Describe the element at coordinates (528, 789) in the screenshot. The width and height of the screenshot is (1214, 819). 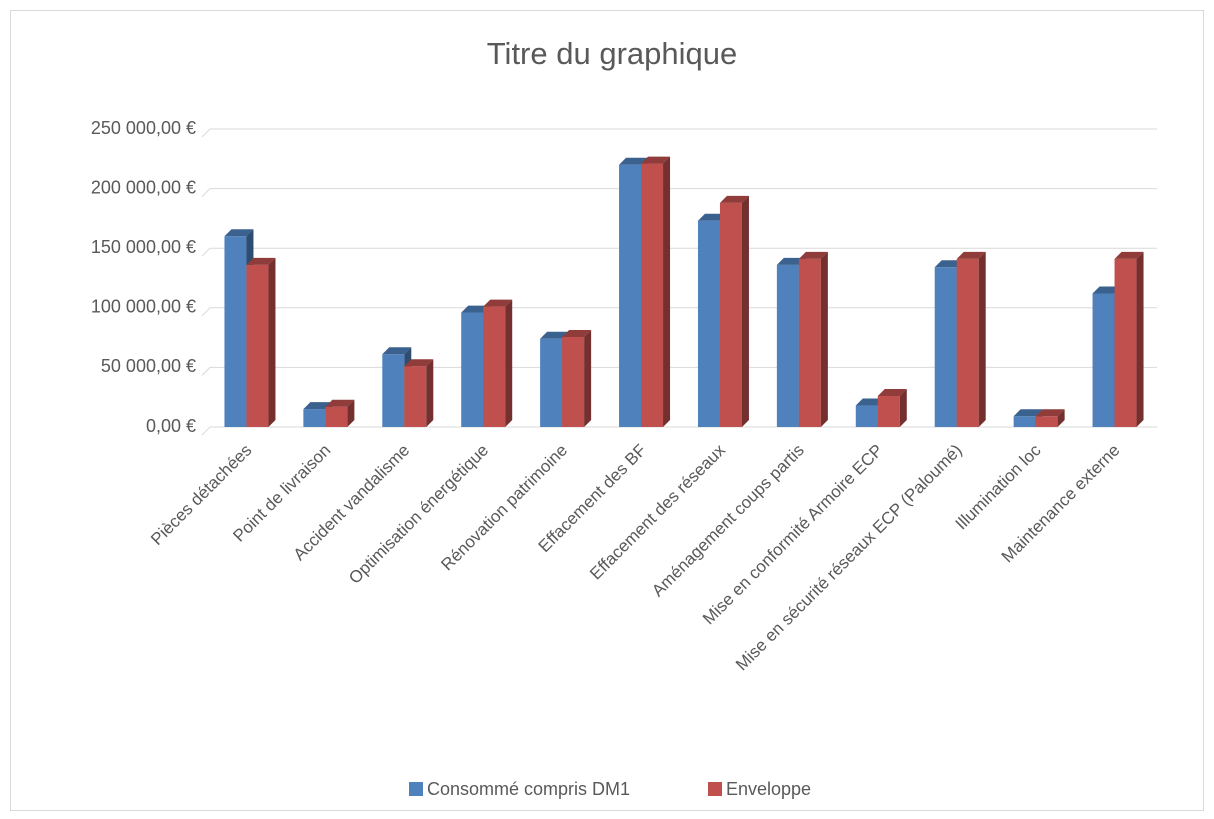
I see `legend-label: Consommé compris DM1` at that location.